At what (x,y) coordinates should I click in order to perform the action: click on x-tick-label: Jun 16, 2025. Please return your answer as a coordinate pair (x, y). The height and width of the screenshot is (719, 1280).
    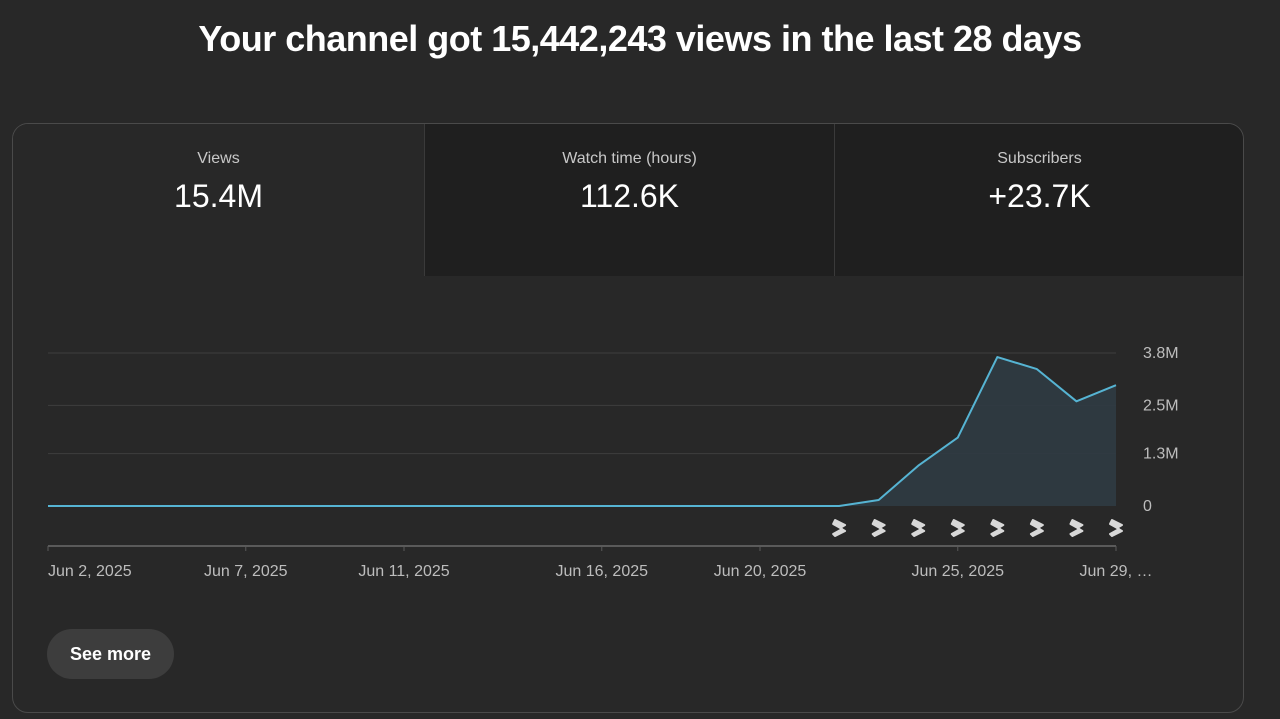
    Looking at the image, I should click on (602, 571).